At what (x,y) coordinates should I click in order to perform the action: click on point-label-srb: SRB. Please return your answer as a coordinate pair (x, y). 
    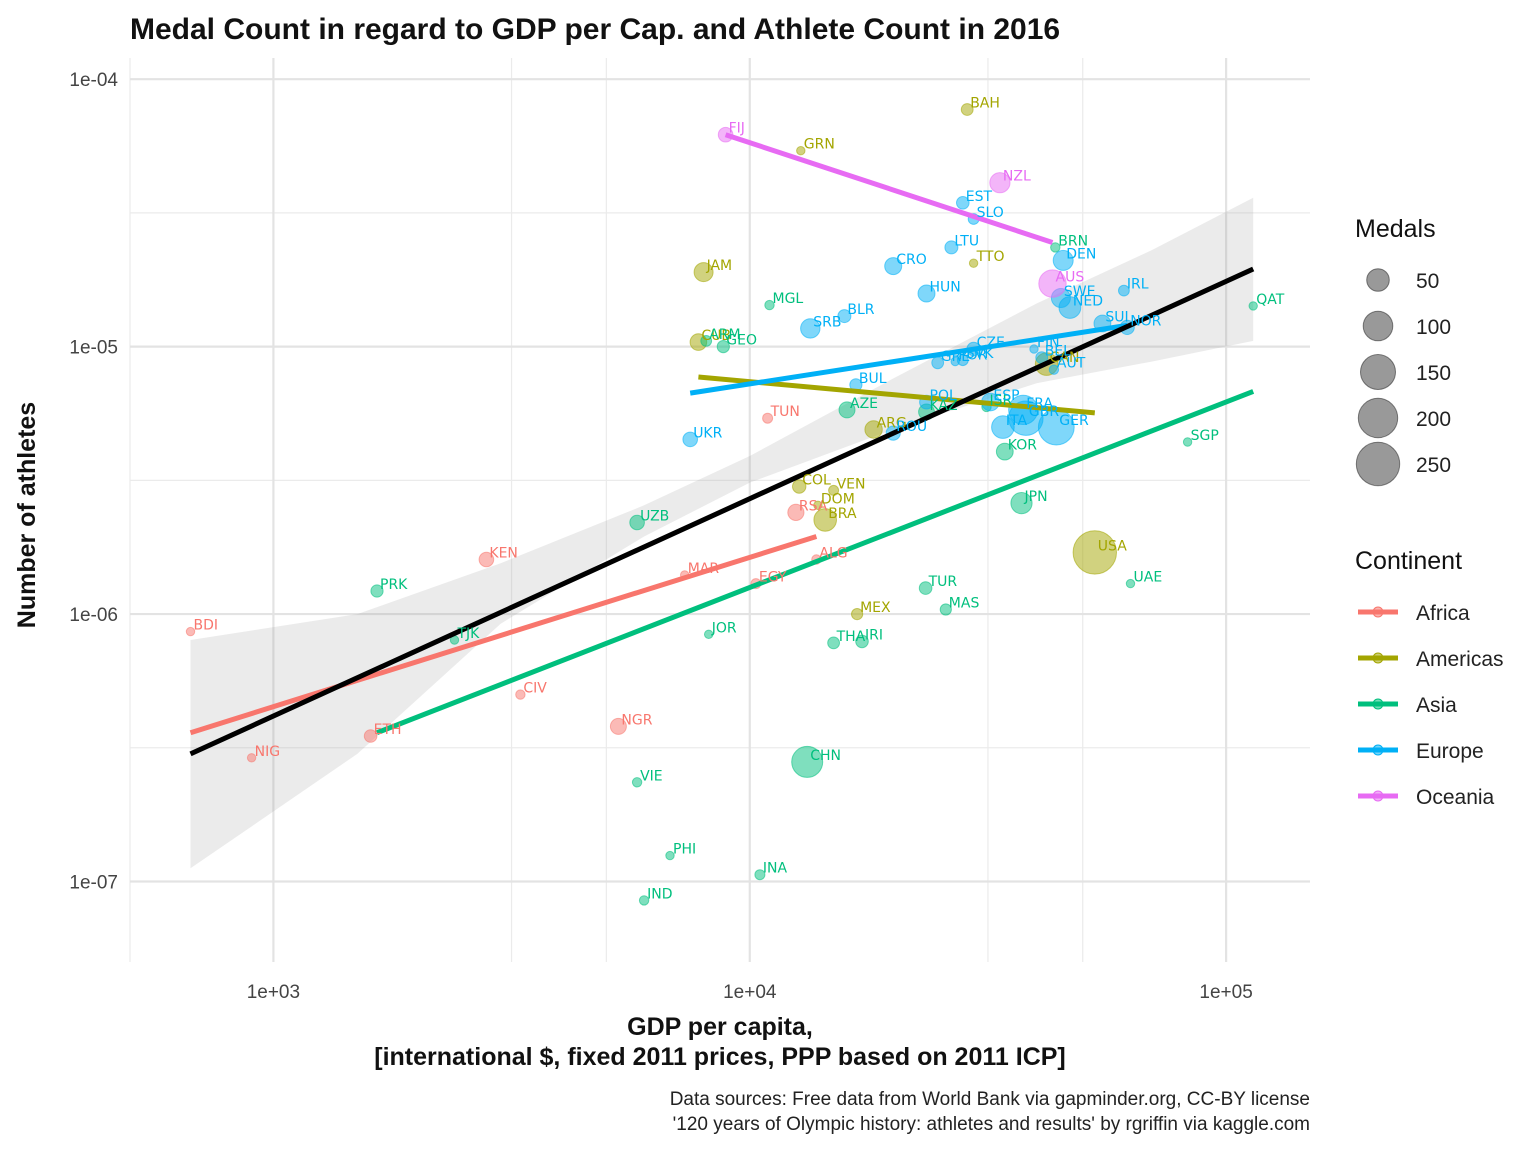
    Looking at the image, I should click on (827, 322).